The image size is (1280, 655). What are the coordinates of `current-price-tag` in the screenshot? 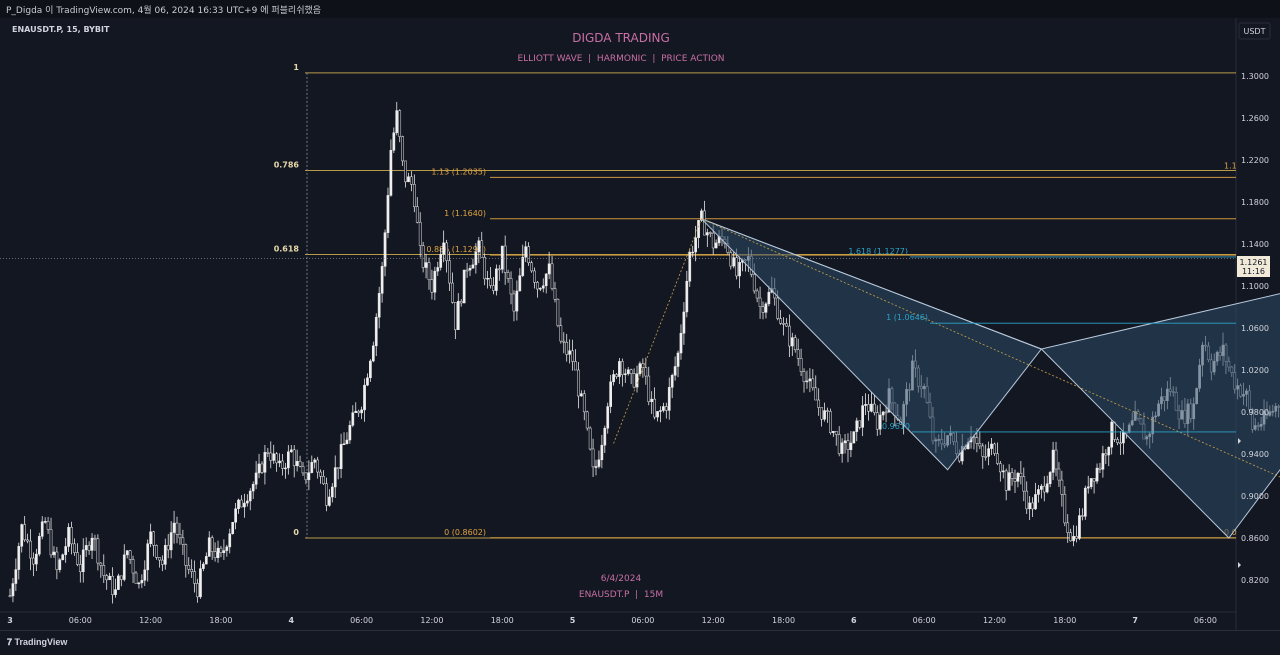 It's located at (1253, 266).